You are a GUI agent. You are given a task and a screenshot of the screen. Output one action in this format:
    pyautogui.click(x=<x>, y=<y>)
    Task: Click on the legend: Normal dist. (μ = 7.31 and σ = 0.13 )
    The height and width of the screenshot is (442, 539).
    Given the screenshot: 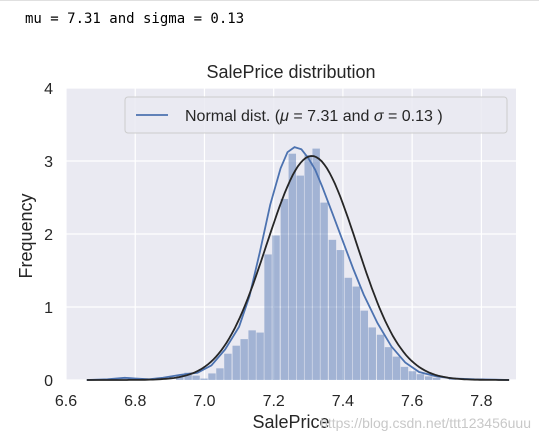 What is the action you would take?
    pyautogui.click(x=316, y=115)
    